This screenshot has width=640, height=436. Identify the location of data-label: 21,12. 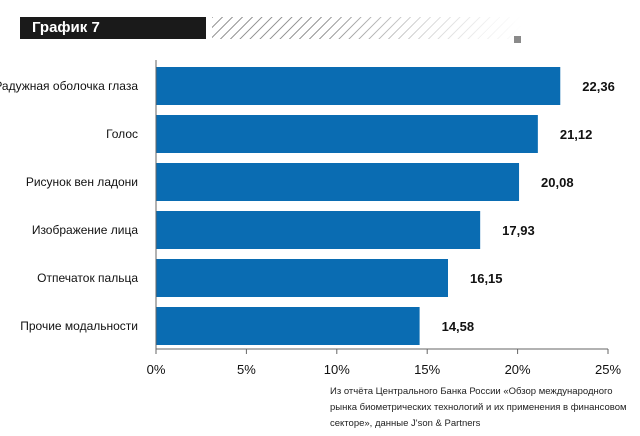
(576, 134).